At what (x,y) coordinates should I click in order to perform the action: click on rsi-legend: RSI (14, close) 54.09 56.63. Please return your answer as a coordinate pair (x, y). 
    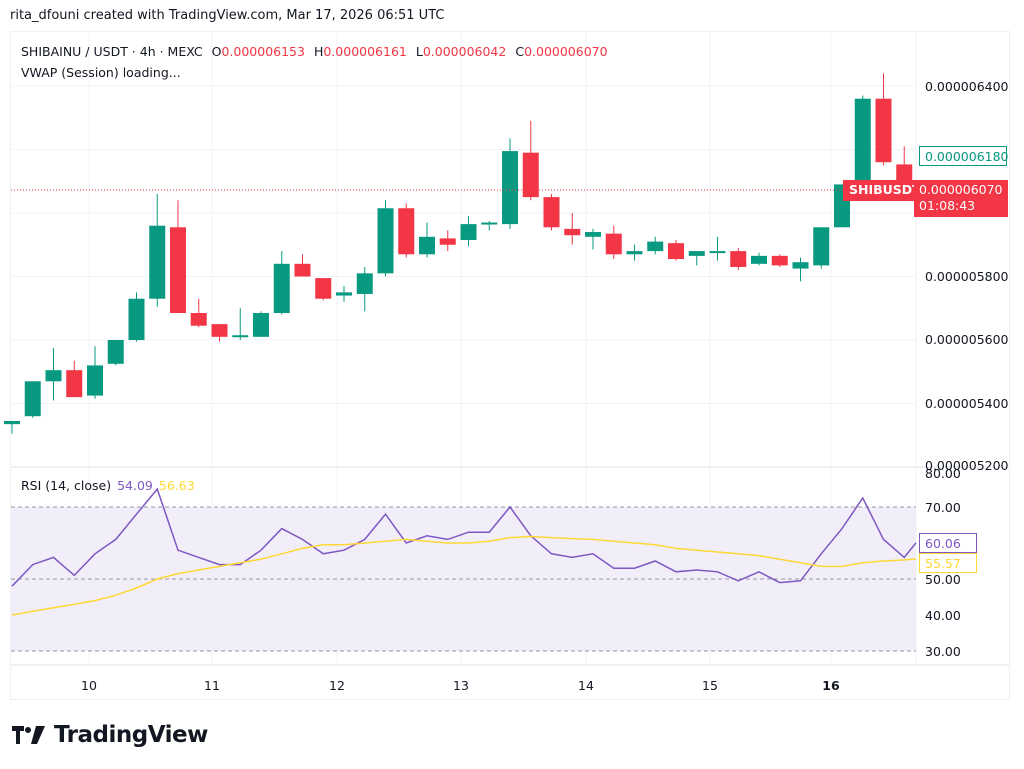
    Looking at the image, I should click on (108, 485).